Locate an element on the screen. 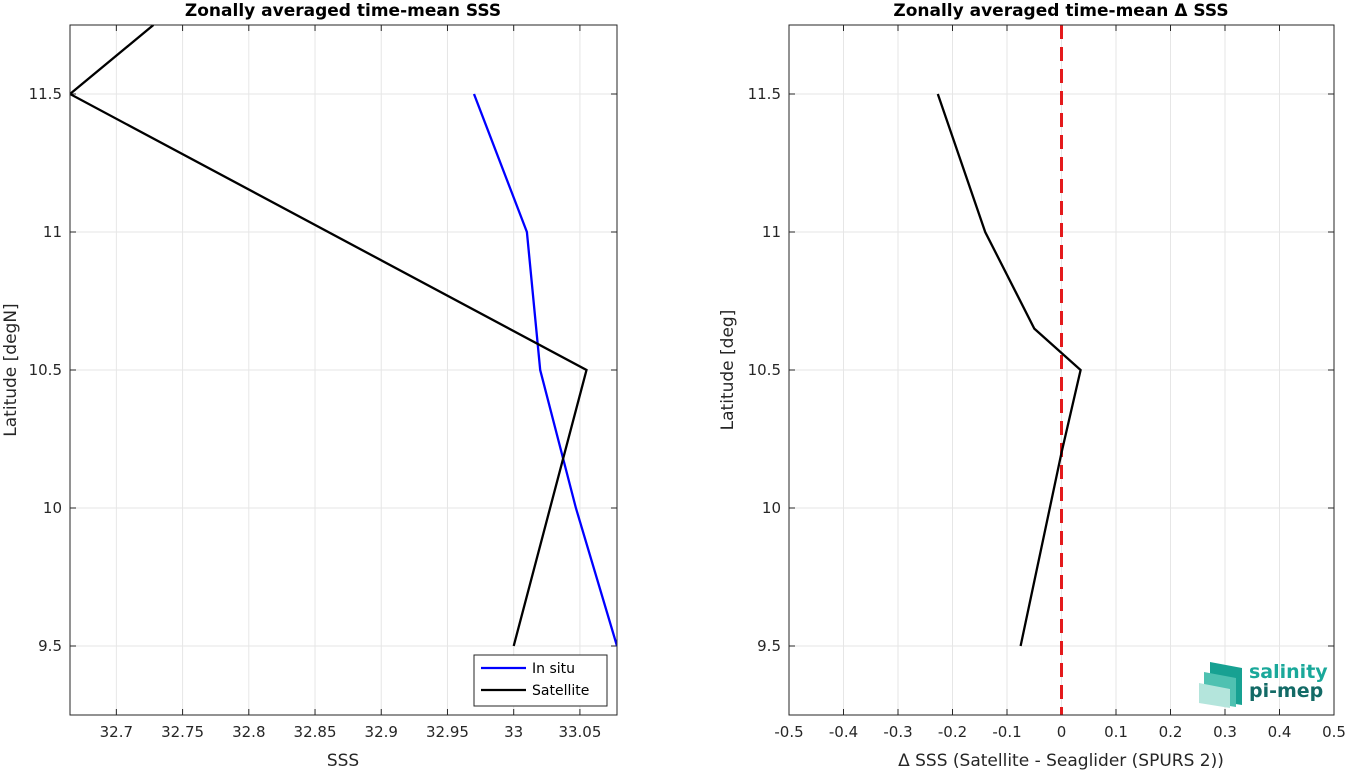 The width and height of the screenshot is (1347, 770). salinity-pi-mep-logo: salinity pi-mep is located at coordinates (1263, 684).